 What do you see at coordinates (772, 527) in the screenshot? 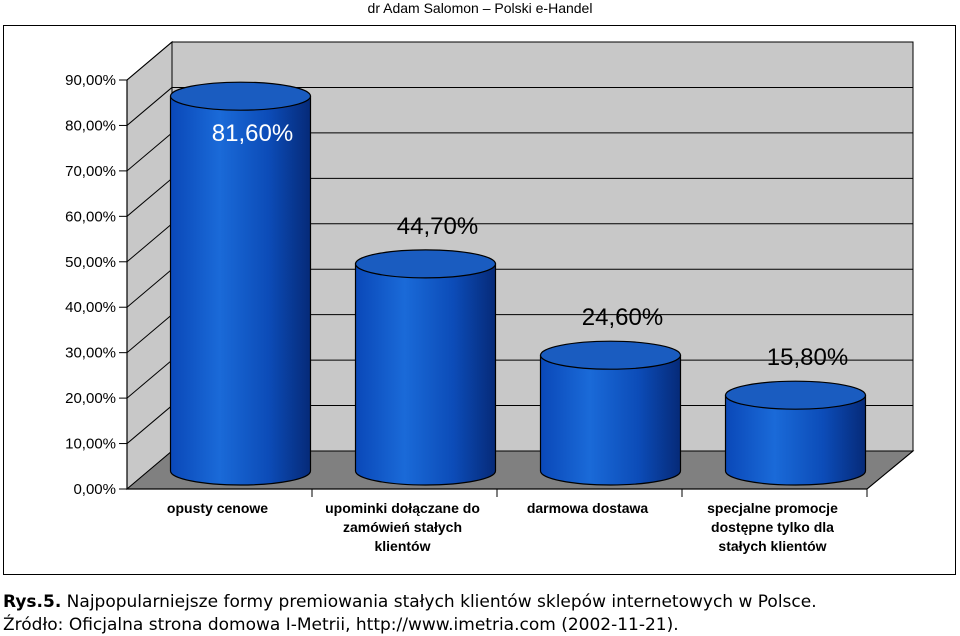
I see `x-category-label: dostępne tylko dla` at bounding box center [772, 527].